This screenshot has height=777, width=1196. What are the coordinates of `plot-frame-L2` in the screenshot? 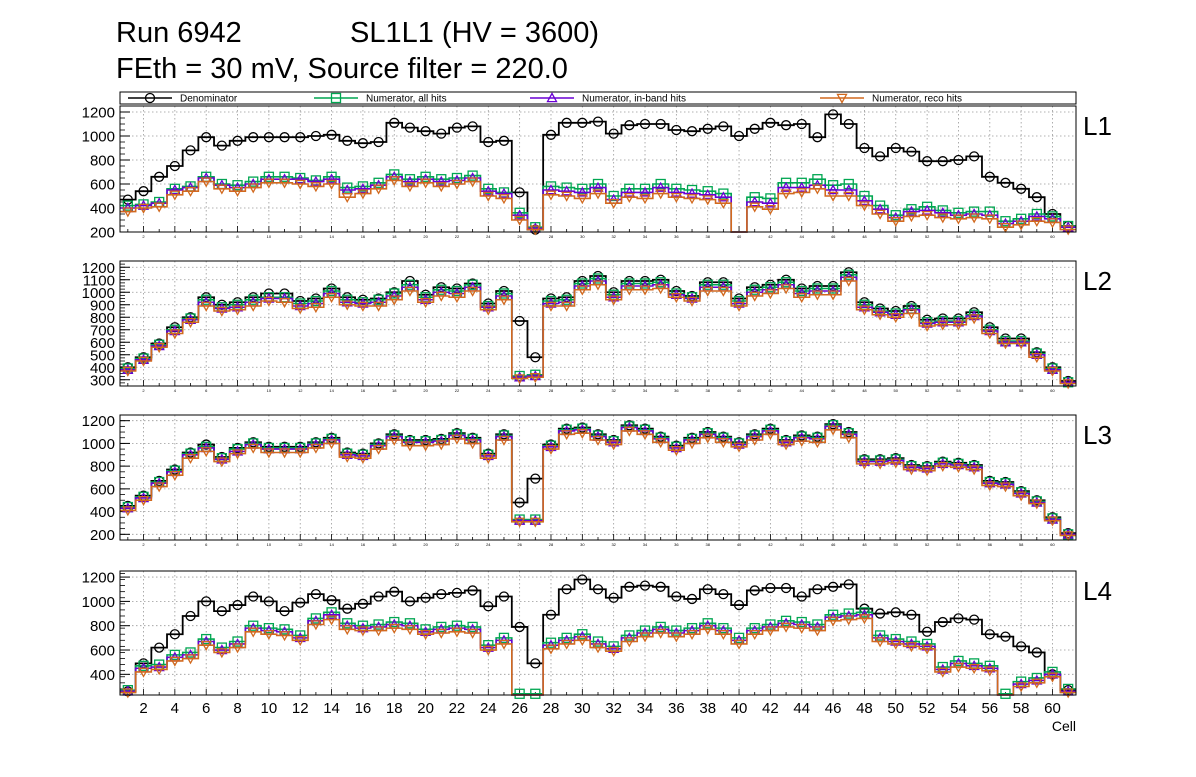 It's located at (598, 323).